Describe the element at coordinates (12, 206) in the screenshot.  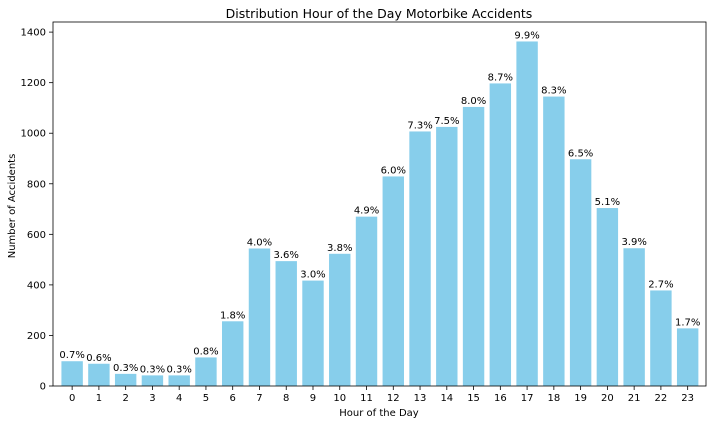
I see `y-axis-label: Number of Accidents` at that location.